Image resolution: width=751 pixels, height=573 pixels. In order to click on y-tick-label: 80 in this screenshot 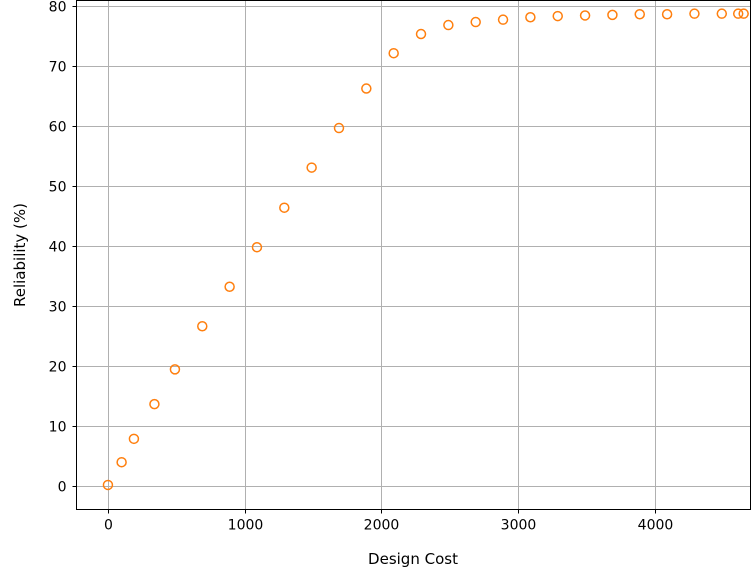, I will do `click(58, 8)`.